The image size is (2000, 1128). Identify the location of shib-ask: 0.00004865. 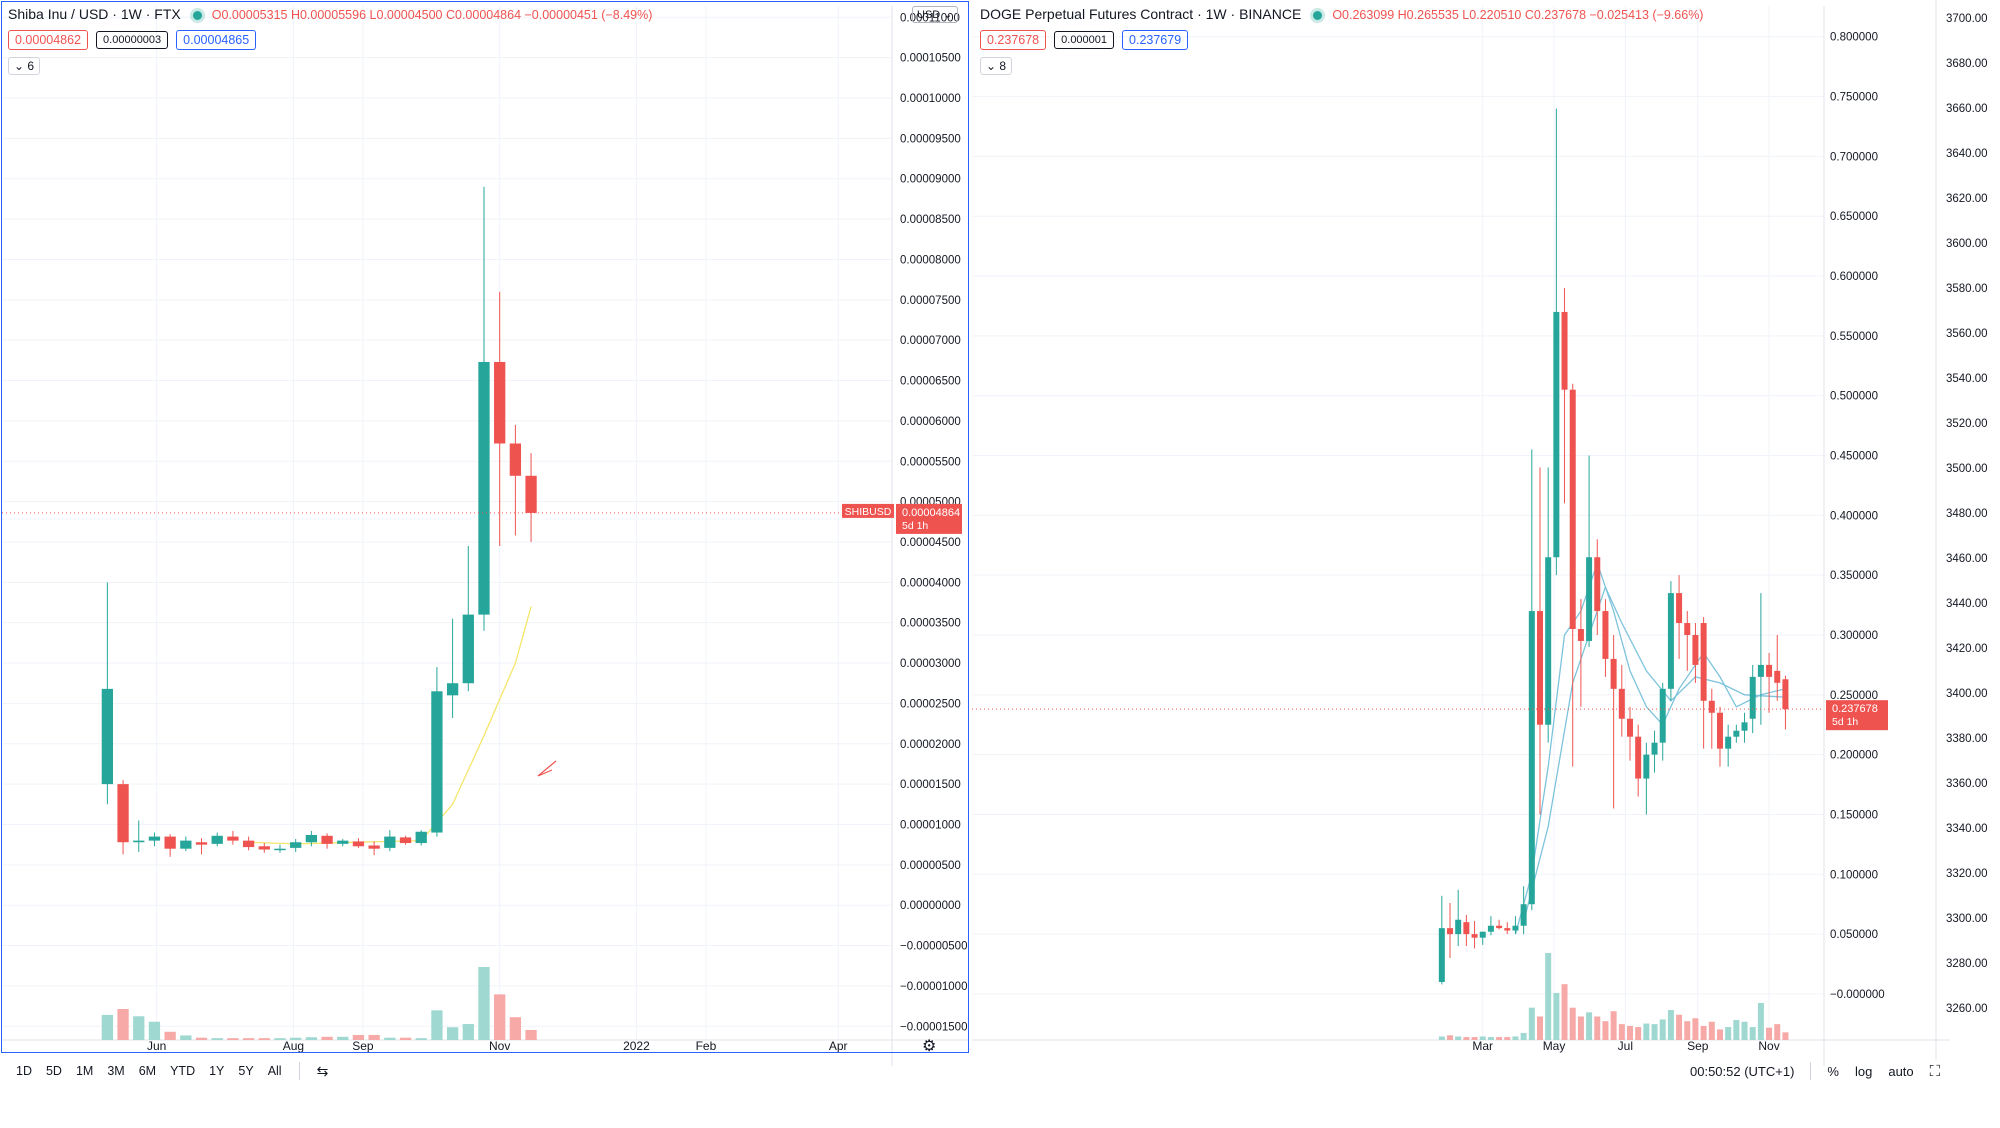
(216, 40).